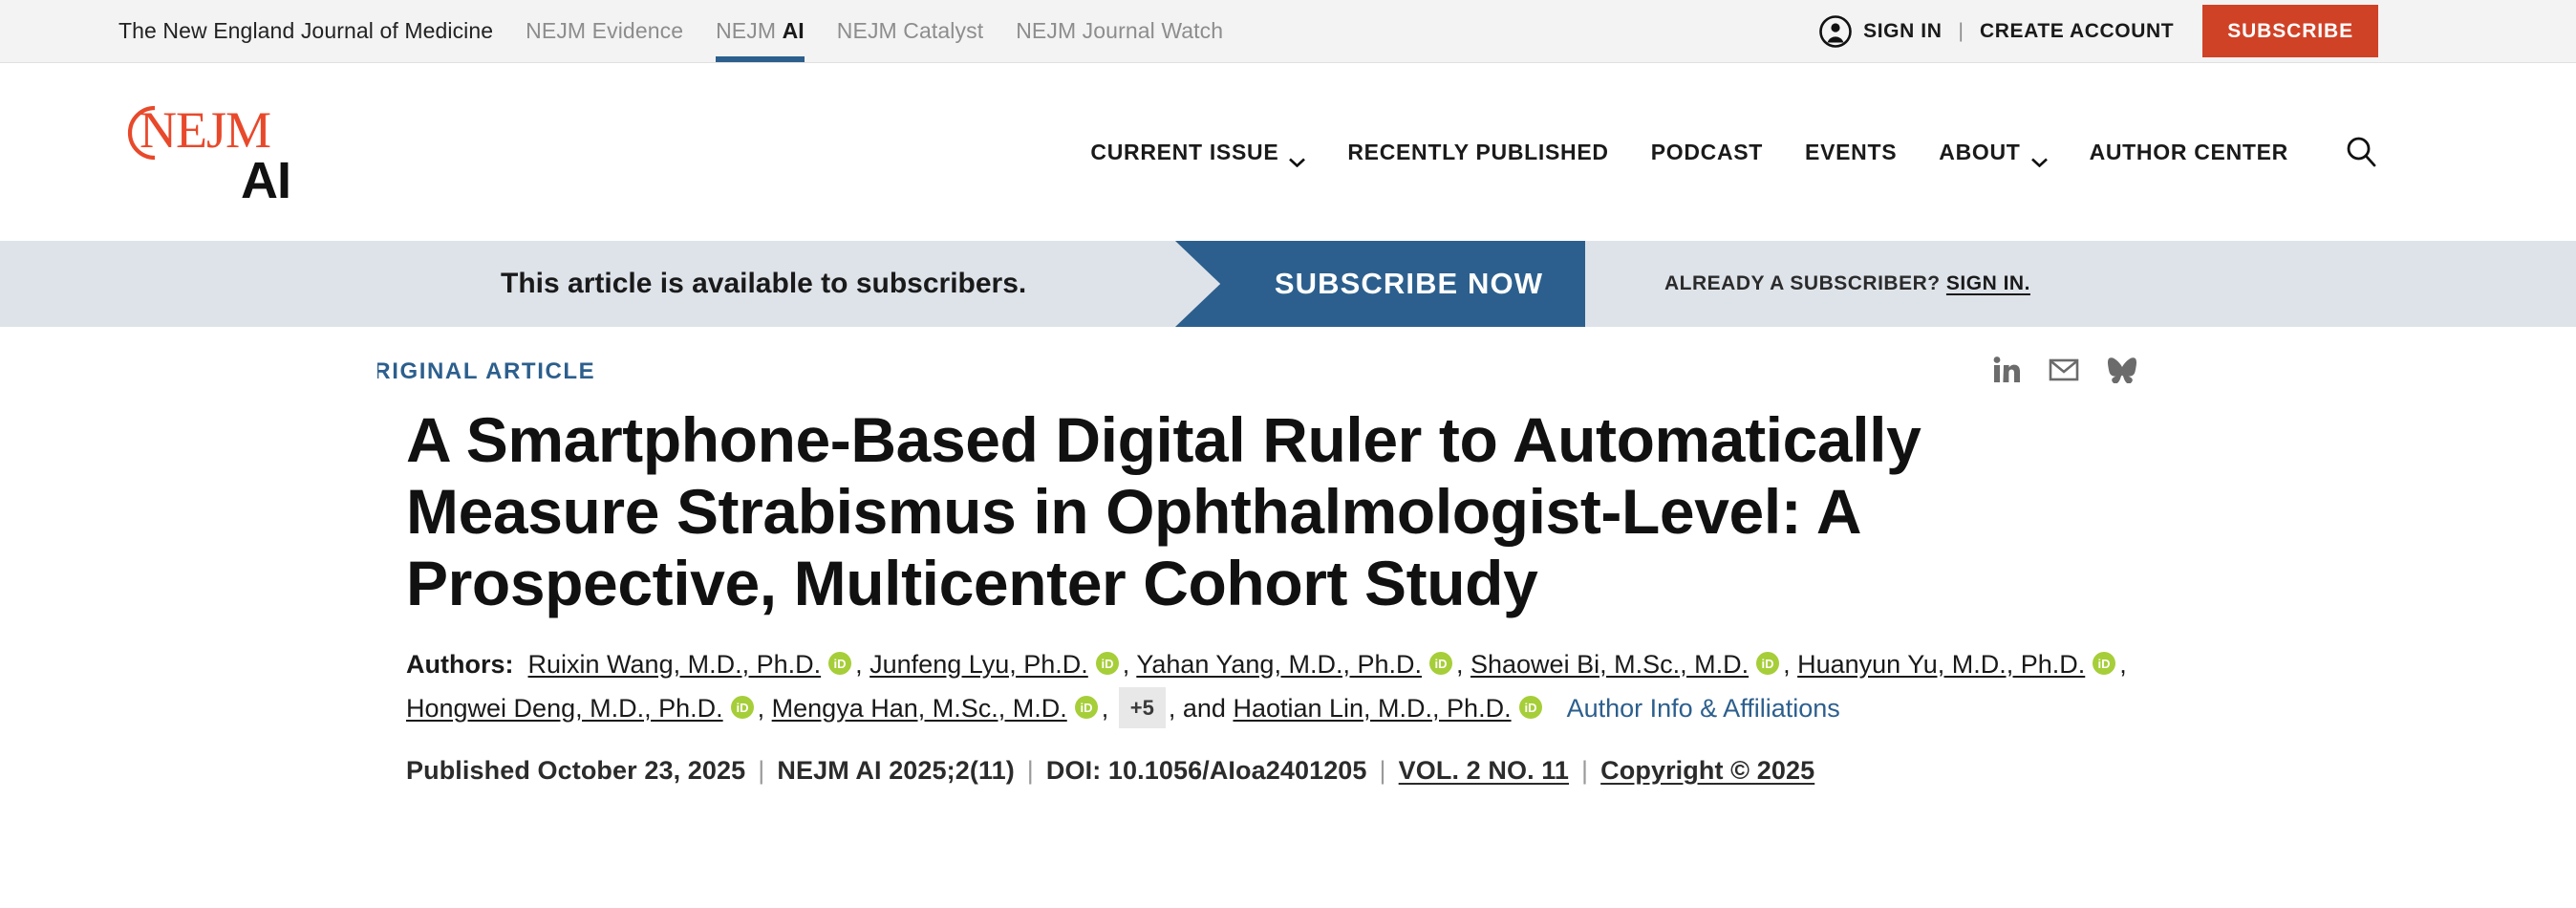  I want to click on network-tab-ai: NEJM AI, so click(760, 31).